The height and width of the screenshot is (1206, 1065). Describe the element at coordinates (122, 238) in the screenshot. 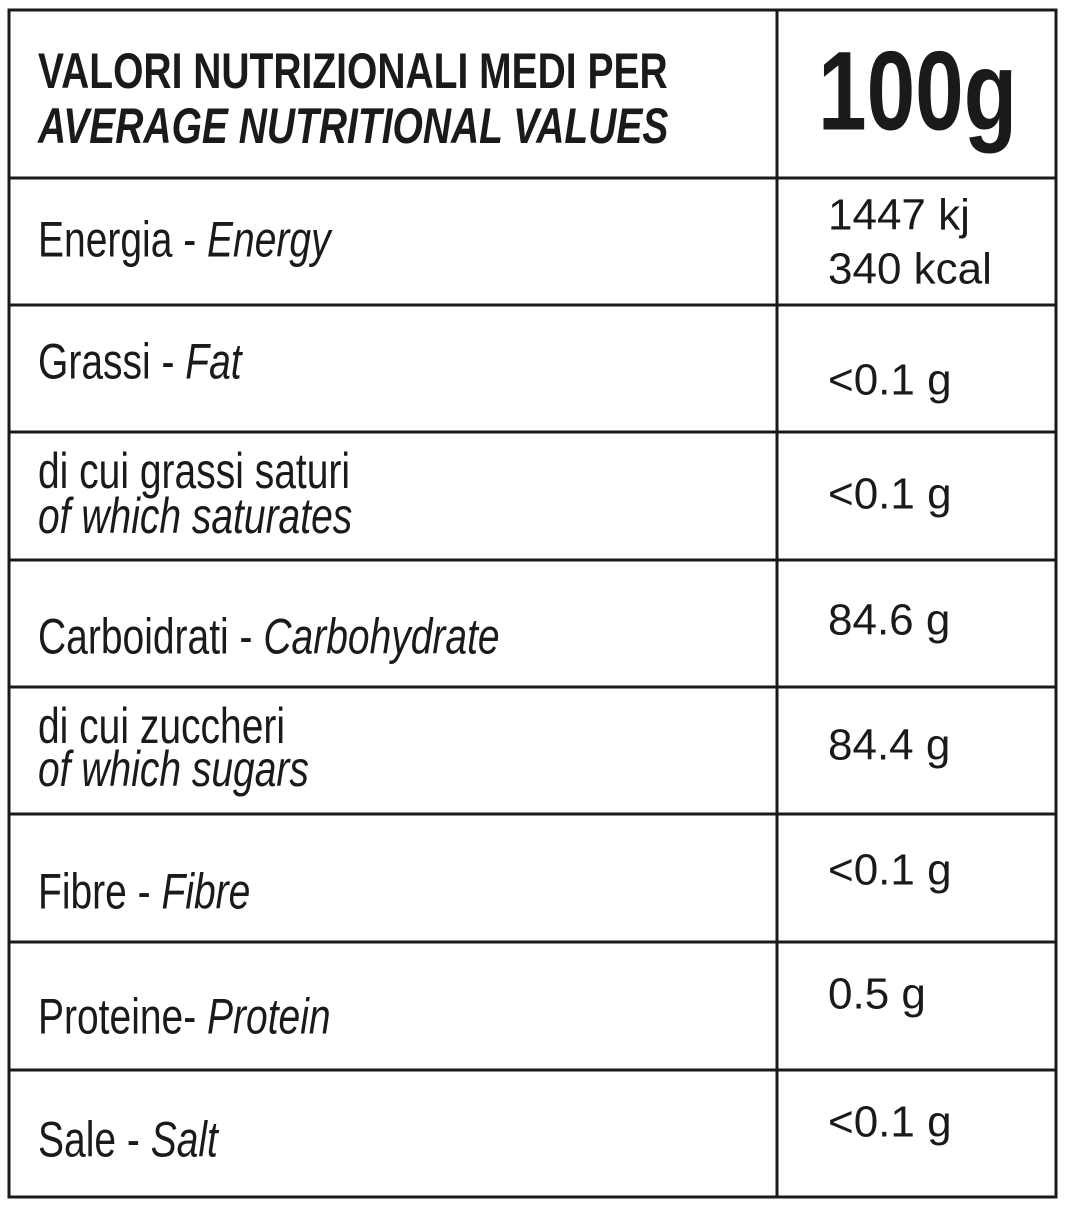

I see `label-it: Energia -` at that location.